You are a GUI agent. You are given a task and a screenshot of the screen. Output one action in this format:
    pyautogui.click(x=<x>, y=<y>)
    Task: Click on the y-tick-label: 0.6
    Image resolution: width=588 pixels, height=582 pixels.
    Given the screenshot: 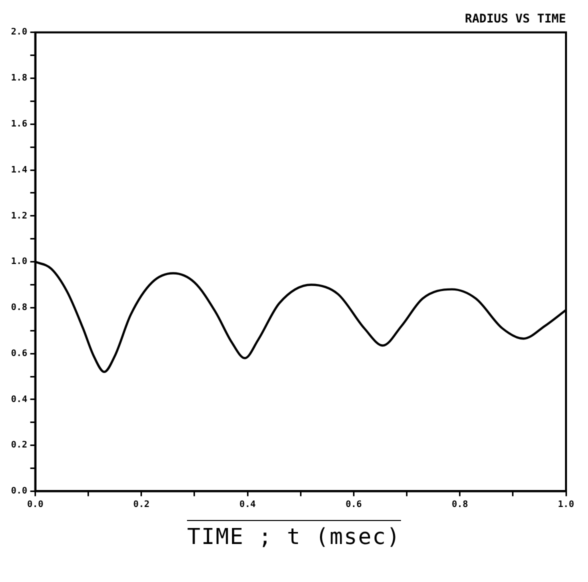 What is the action you would take?
    pyautogui.click(x=19, y=353)
    